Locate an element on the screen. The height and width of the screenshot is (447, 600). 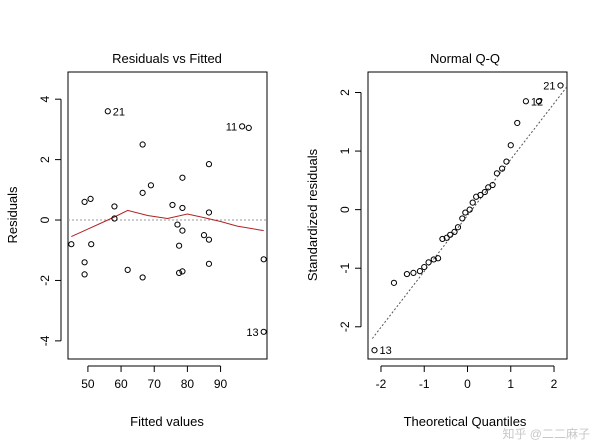
qq-y-tick-label: -2 is located at coordinates (345, 326).